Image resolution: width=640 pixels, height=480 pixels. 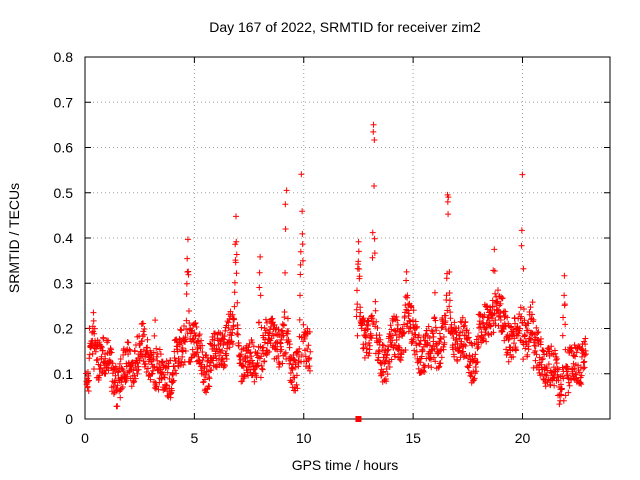 What do you see at coordinates (14, 238) in the screenshot?
I see `y-axis-label: SRMTID / TECUs` at bounding box center [14, 238].